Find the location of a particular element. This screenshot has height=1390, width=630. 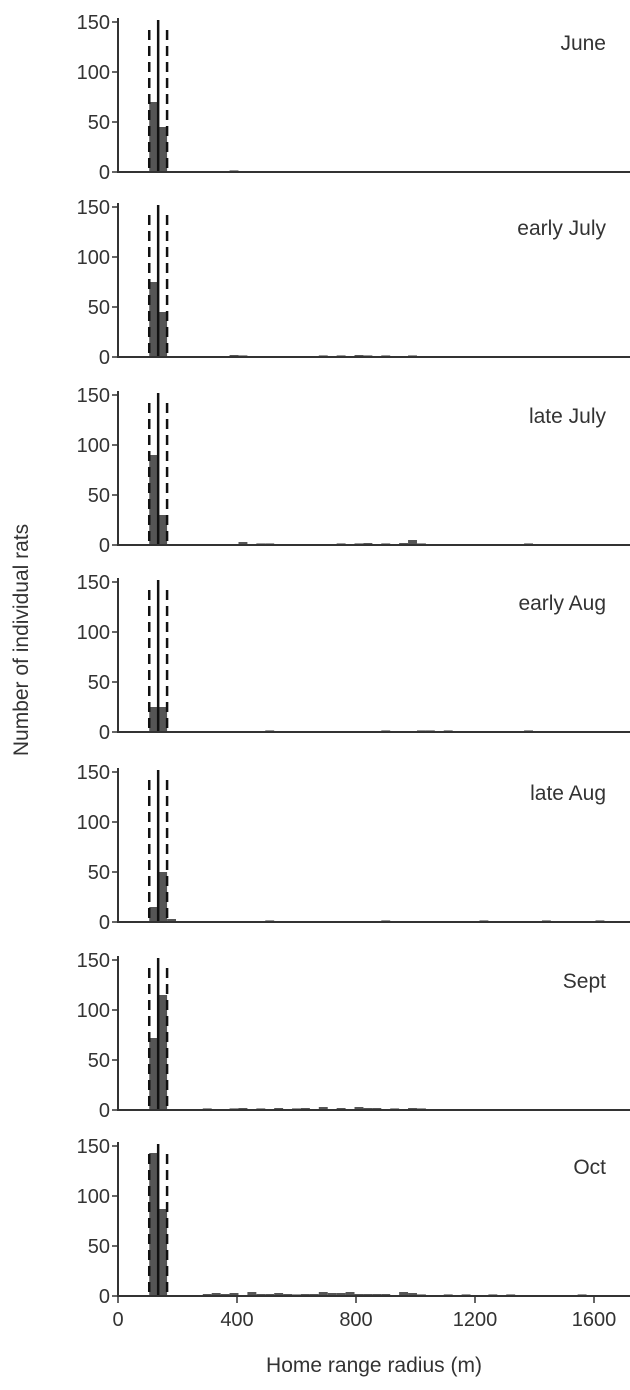

x-axis-title: Home range radius (m) is located at coordinates (374, 1365).